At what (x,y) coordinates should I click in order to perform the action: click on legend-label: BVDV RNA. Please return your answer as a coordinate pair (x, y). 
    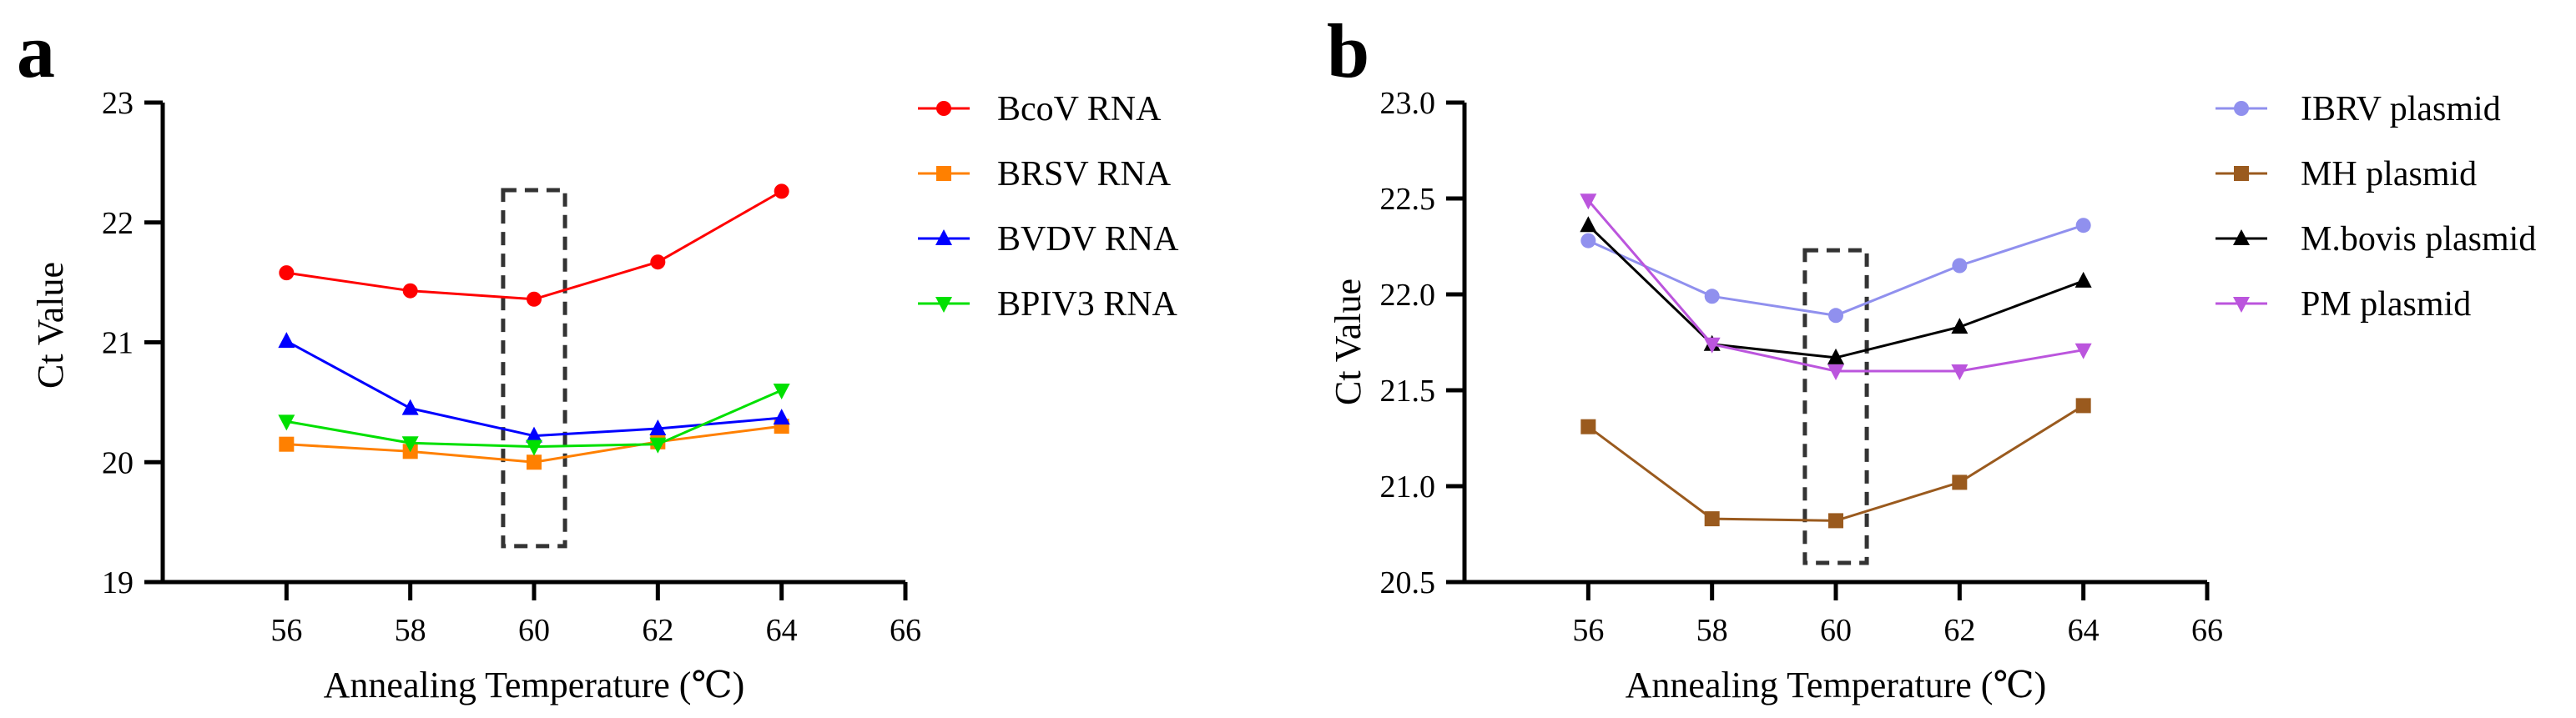
    Looking at the image, I should click on (1088, 239).